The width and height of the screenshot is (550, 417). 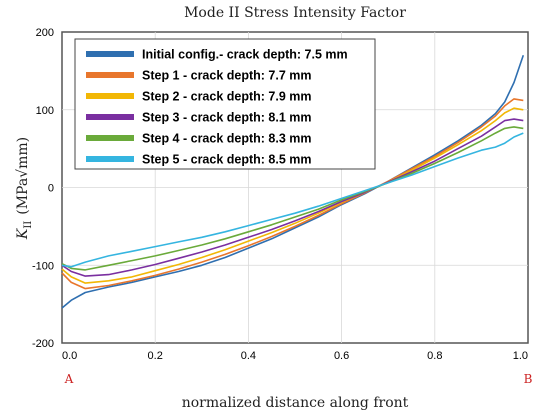 What do you see at coordinates (28, 225) in the screenshot?
I see `y-axis-label-sub: II` at bounding box center [28, 225].